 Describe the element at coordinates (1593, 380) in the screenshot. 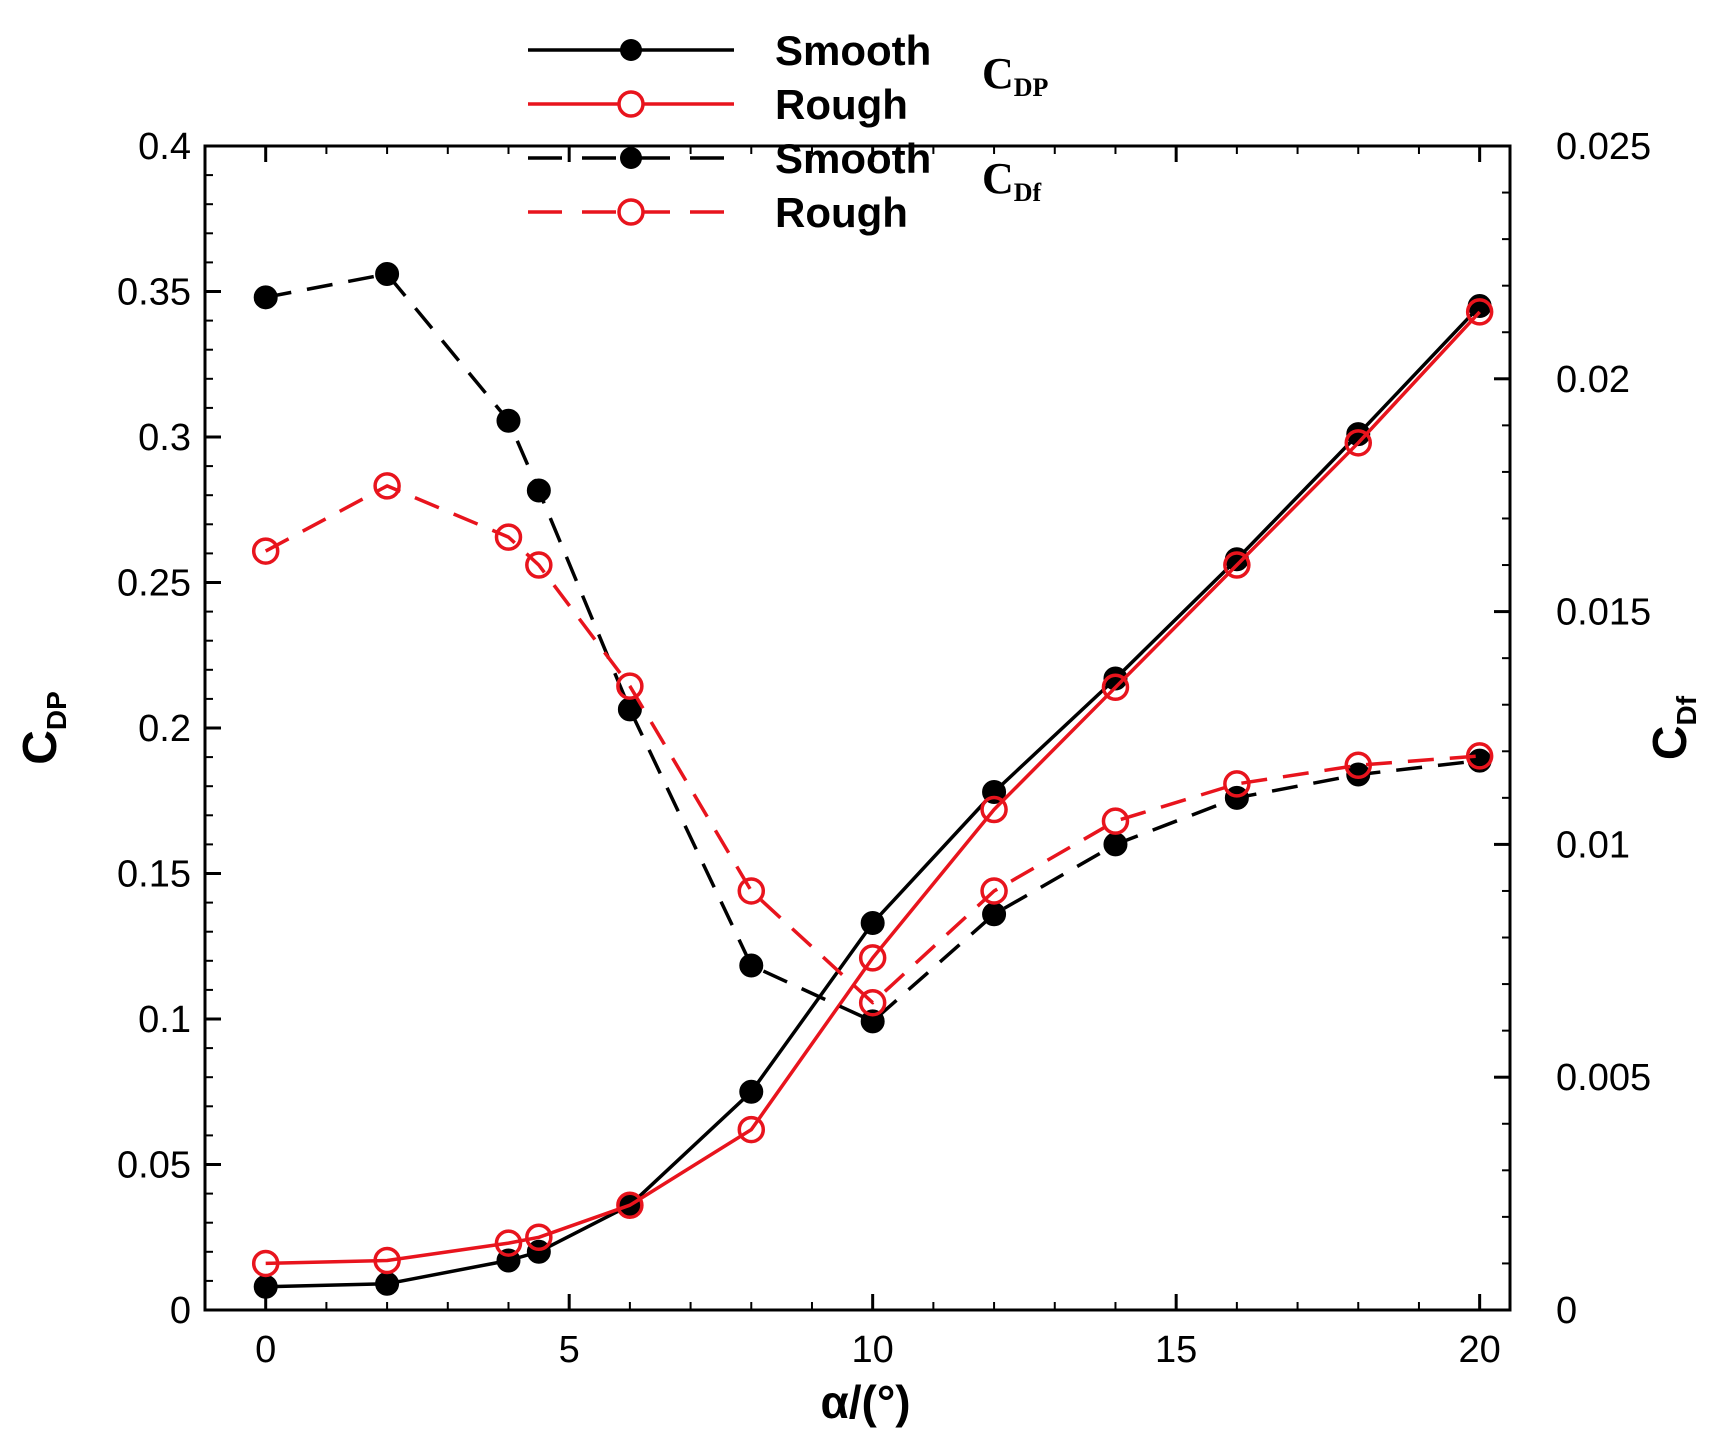

I see `y-right-tick-label: 0.02` at that location.